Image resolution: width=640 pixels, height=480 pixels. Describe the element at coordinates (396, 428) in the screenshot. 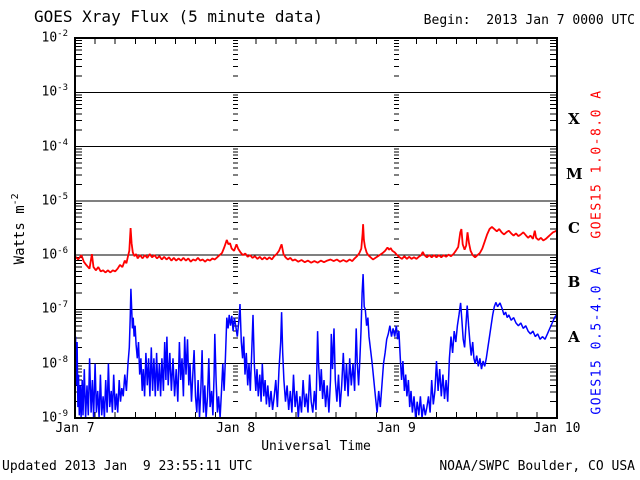

I see `x-tick-label: Jan 9` at that location.